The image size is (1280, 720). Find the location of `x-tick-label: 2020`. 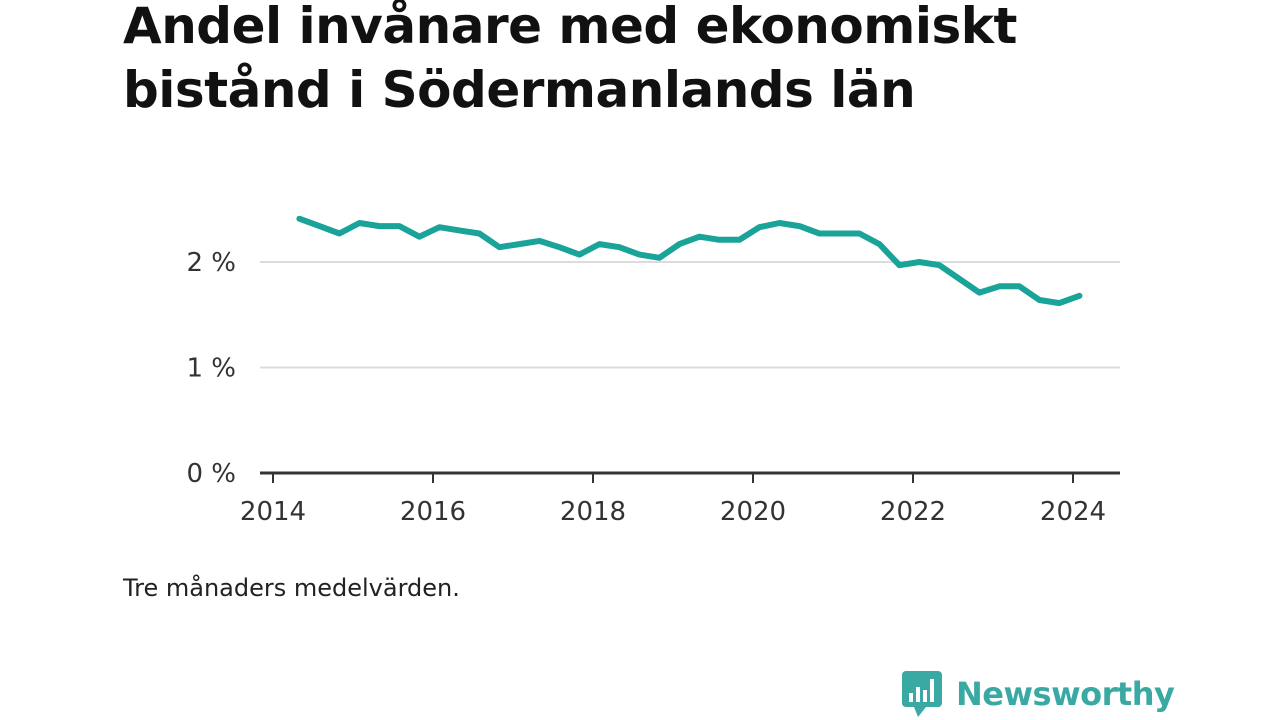

x-tick-label: 2020 is located at coordinates (753, 512).